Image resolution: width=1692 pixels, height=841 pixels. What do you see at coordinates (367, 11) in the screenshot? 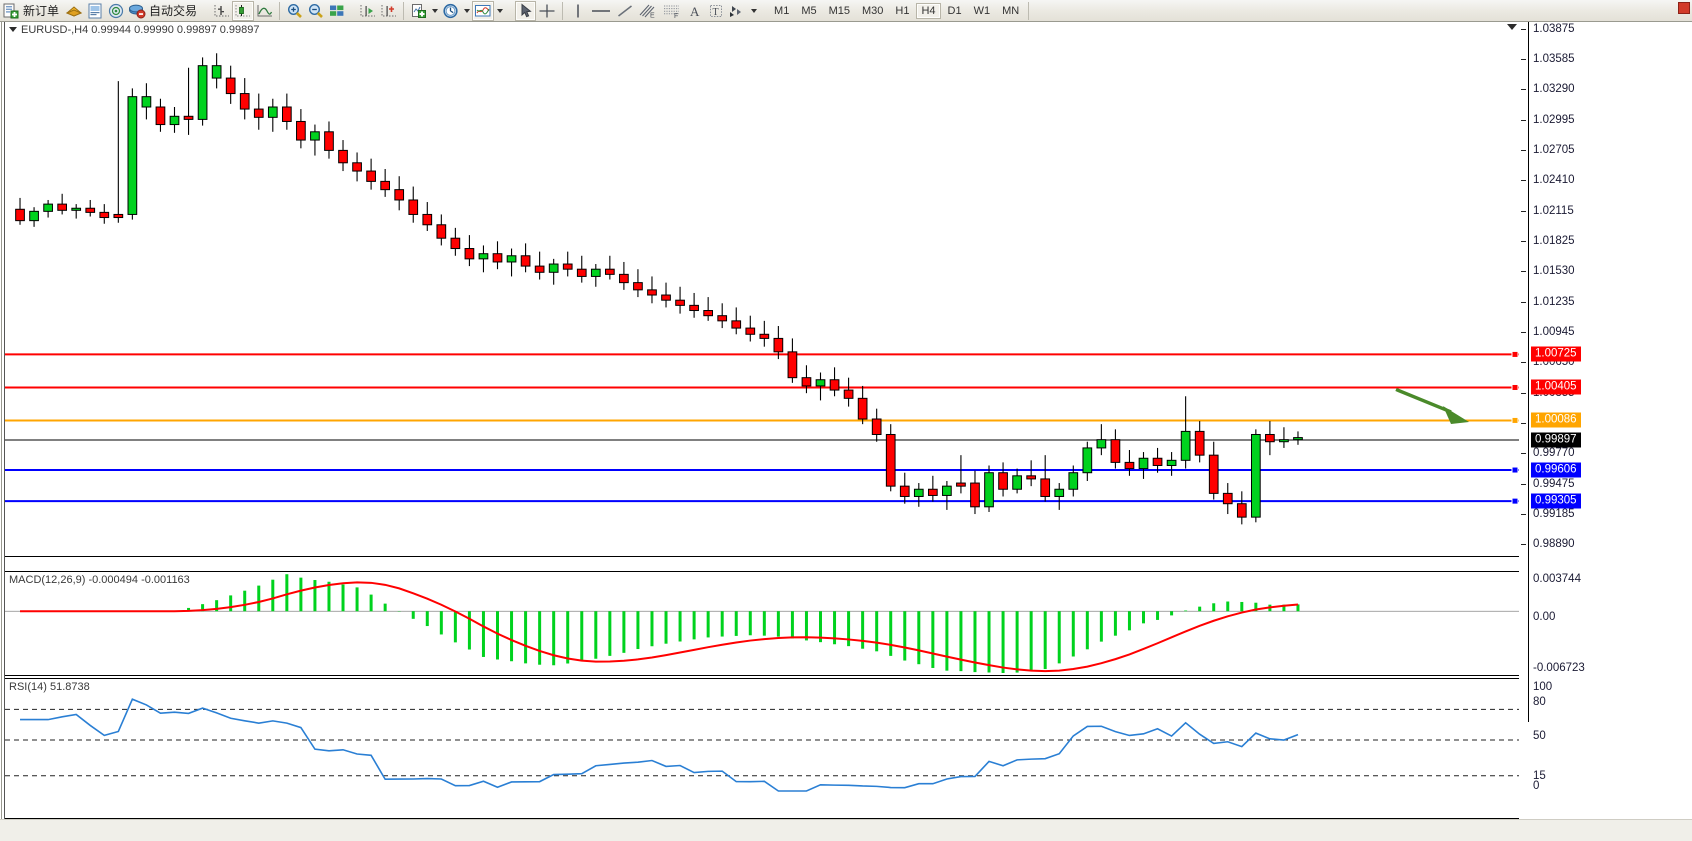
I see `chart-shift-icon` at bounding box center [367, 11].